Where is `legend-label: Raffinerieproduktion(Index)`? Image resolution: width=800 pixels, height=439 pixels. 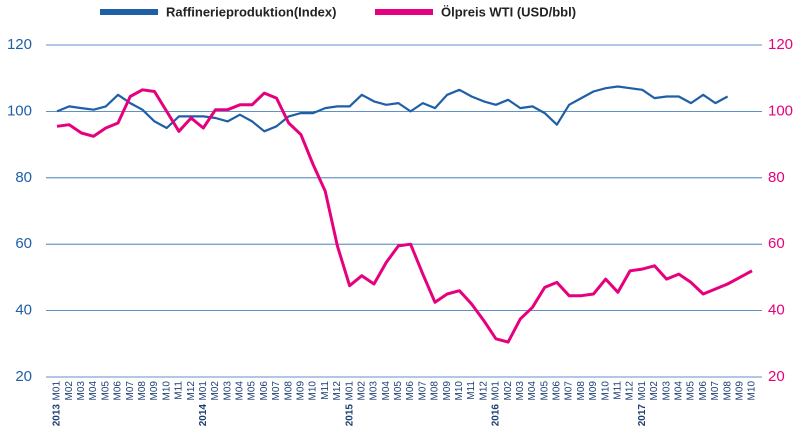 legend-label: Raffinerieproduktion(Index) is located at coordinates (251, 11).